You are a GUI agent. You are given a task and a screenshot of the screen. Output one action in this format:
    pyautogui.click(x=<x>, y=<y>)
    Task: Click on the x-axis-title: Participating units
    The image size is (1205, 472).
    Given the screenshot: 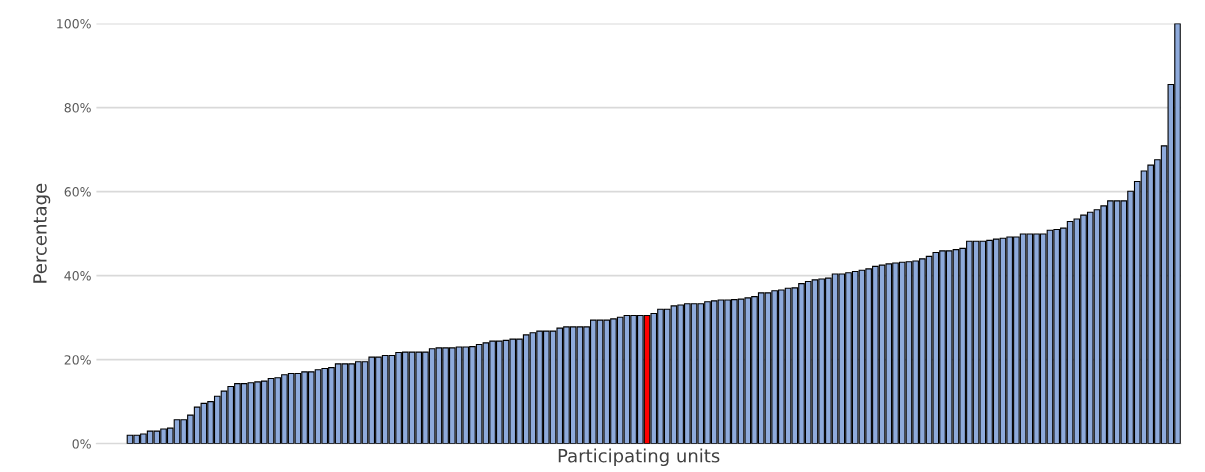 What is the action you would take?
    pyautogui.click(x=639, y=457)
    